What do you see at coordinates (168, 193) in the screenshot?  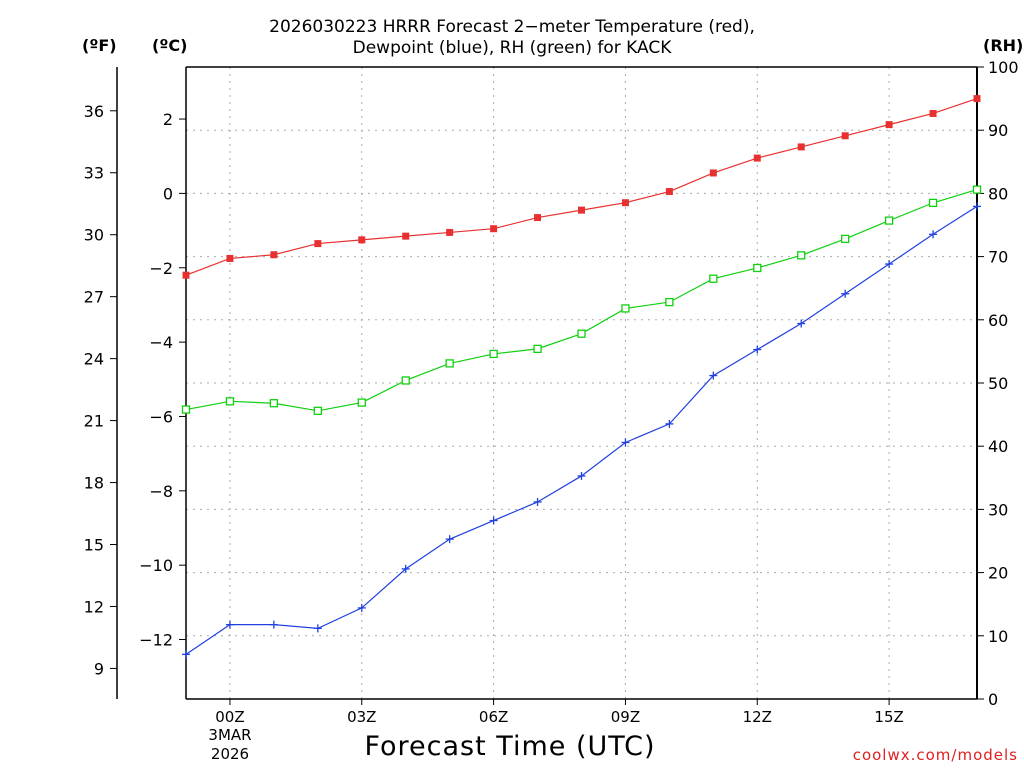 I see `celsius-tick-label-0: 0` at bounding box center [168, 193].